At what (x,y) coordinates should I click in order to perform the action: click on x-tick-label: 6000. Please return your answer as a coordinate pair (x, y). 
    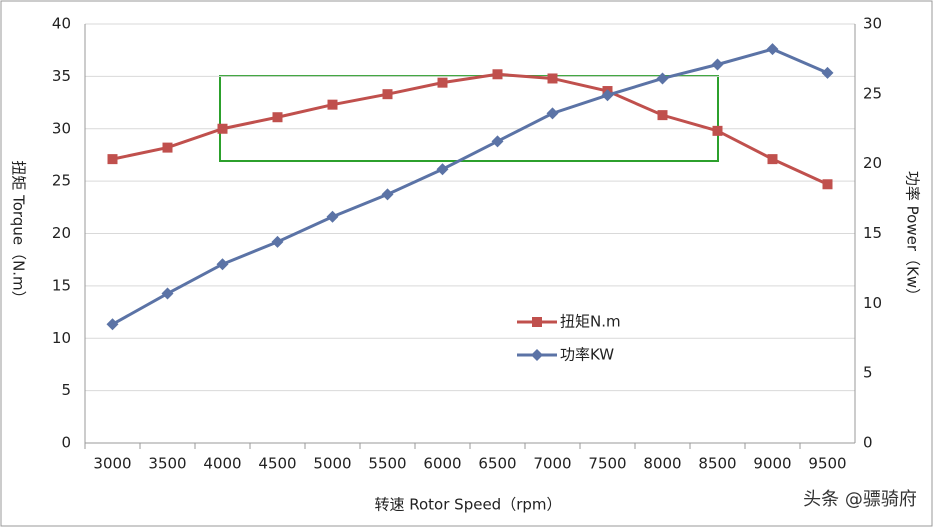
    Looking at the image, I should click on (442, 464).